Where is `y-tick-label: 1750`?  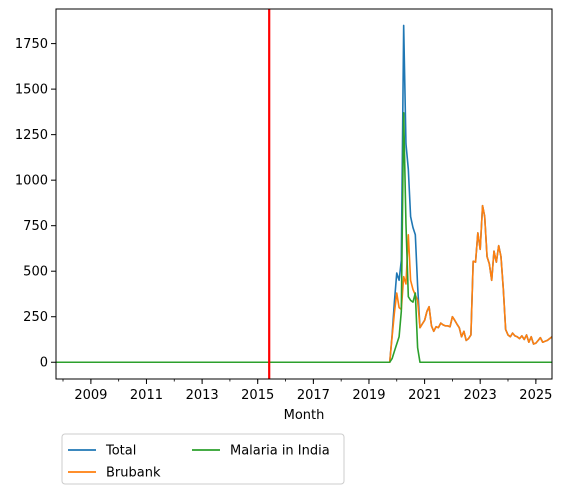
y-tick-label: 1750 is located at coordinates (31, 44).